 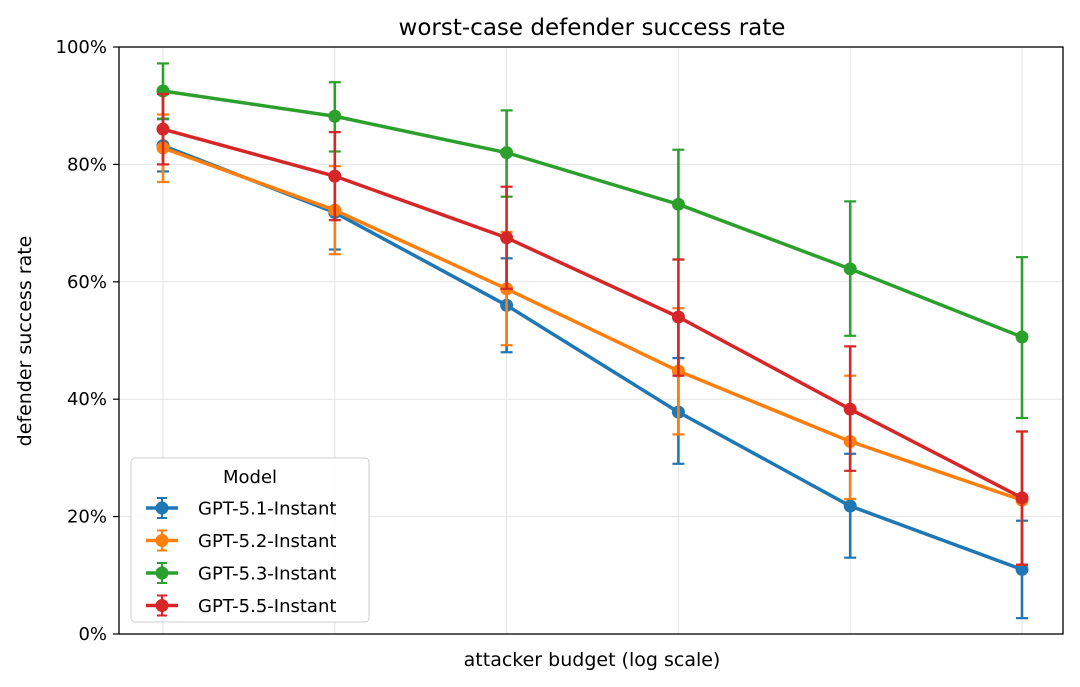 I want to click on legend-item: GPT-5.3-Instant, so click(x=241, y=573).